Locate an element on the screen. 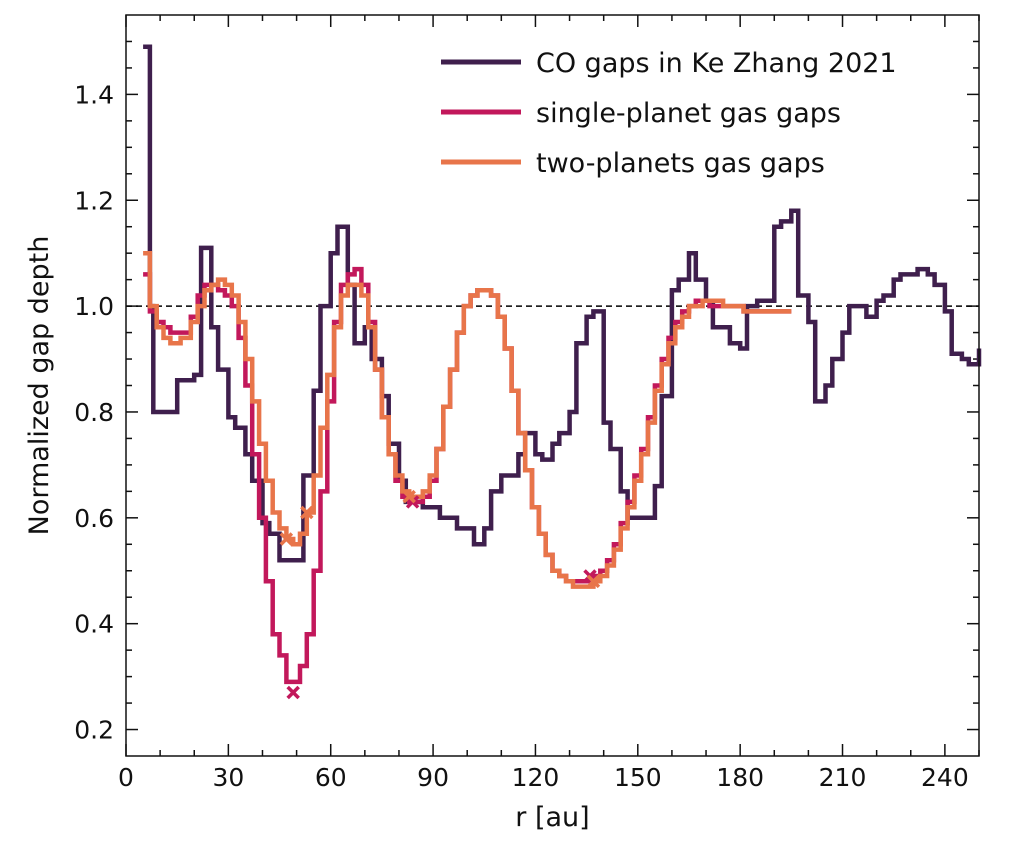 This screenshot has height=844, width=1024. y-tick-label: 0.6 is located at coordinates (94, 518).